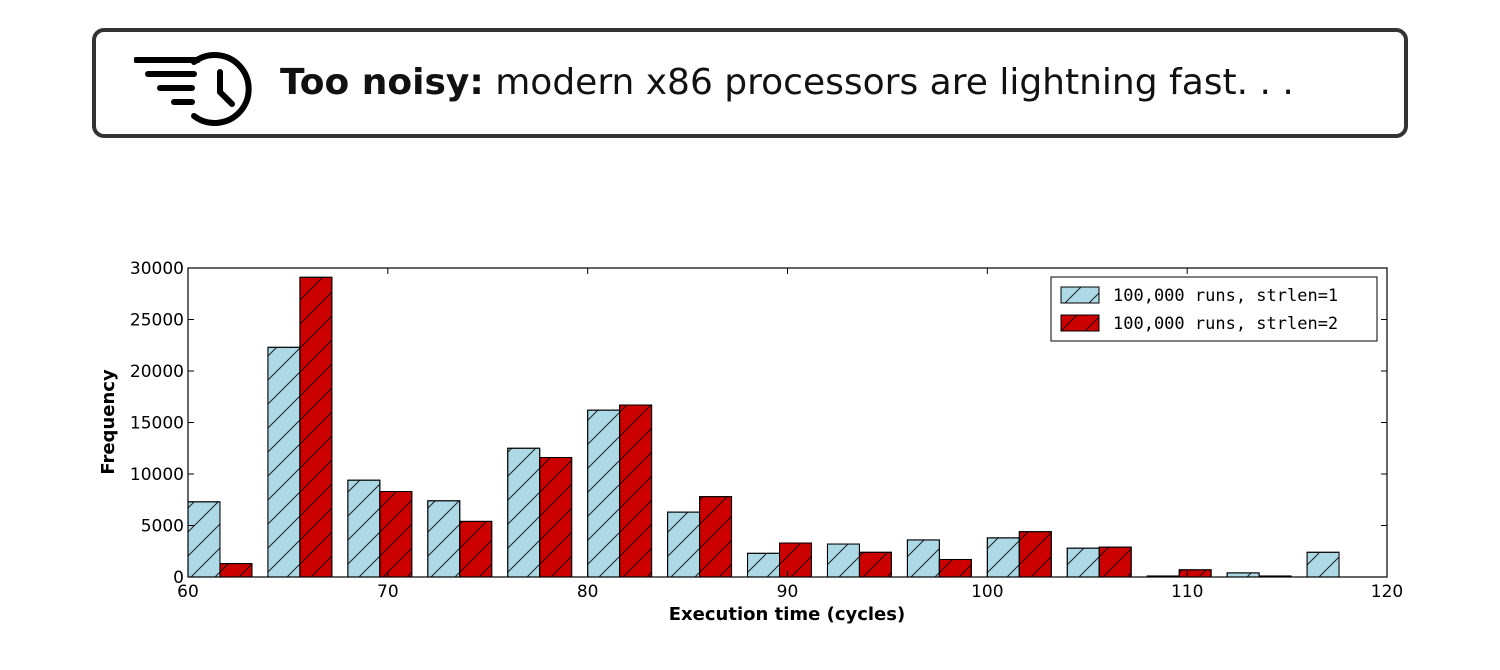 The image size is (1500, 670). Describe the element at coordinates (1225, 324) in the screenshot. I see `legend-label: 100,000 runs, strlen=2` at that location.